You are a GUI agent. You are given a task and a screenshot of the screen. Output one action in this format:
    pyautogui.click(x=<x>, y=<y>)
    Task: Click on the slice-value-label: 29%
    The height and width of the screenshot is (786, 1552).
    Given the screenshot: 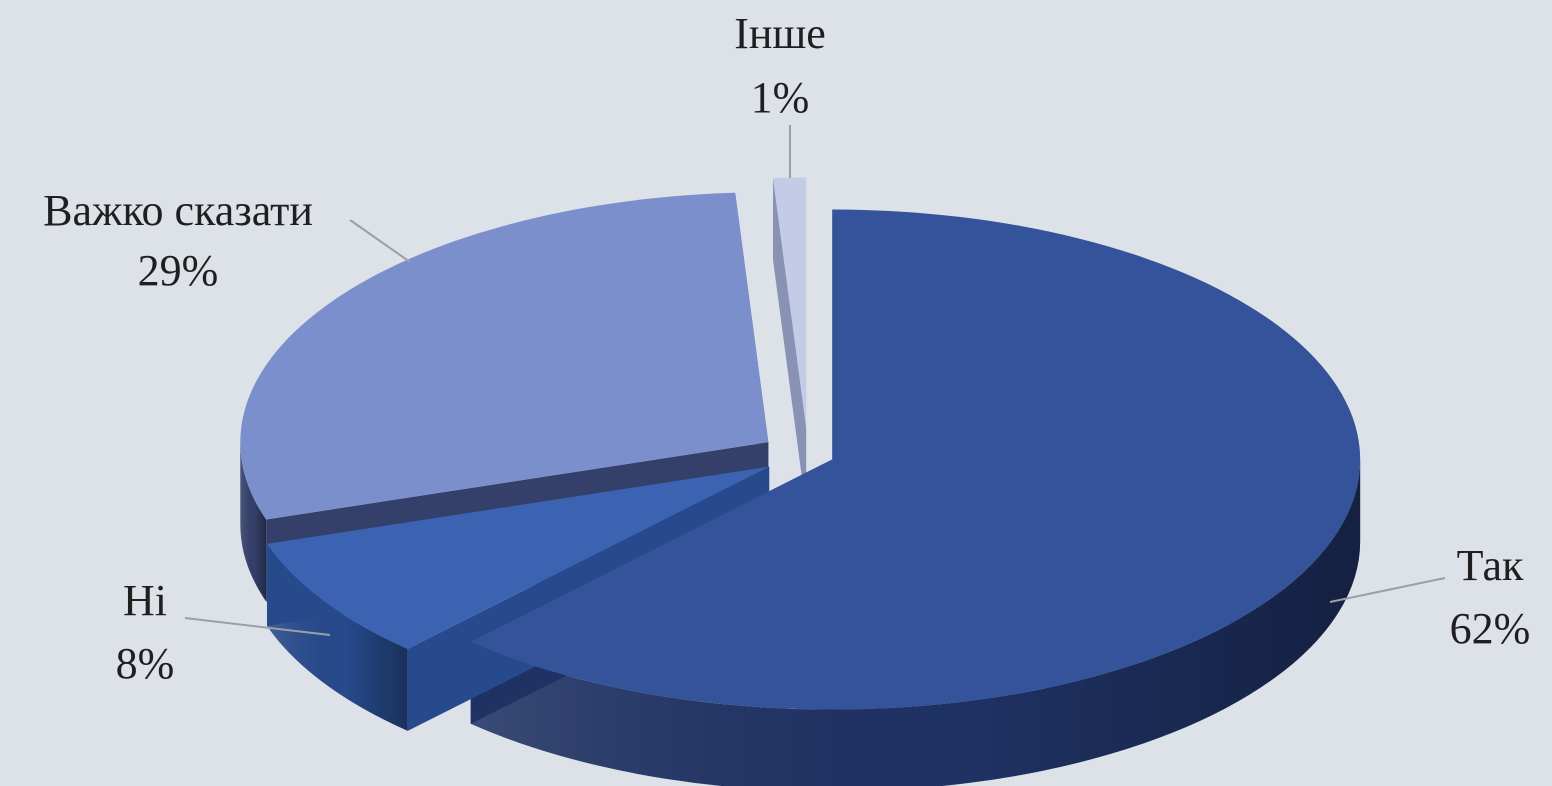 What is the action you would take?
    pyautogui.click(x=178, y=270)
    